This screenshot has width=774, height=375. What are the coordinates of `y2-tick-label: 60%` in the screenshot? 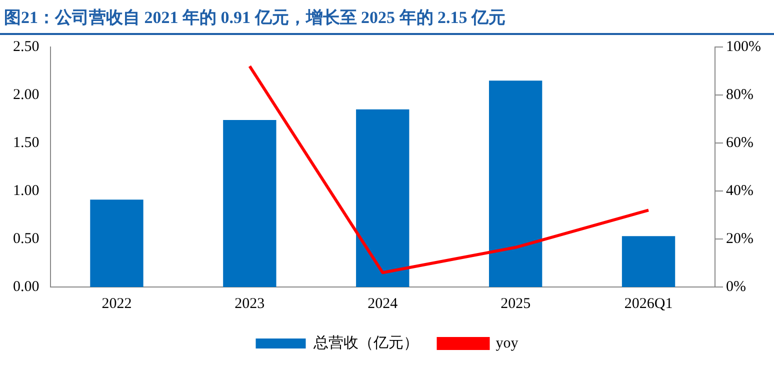 It's located at (740, 142).